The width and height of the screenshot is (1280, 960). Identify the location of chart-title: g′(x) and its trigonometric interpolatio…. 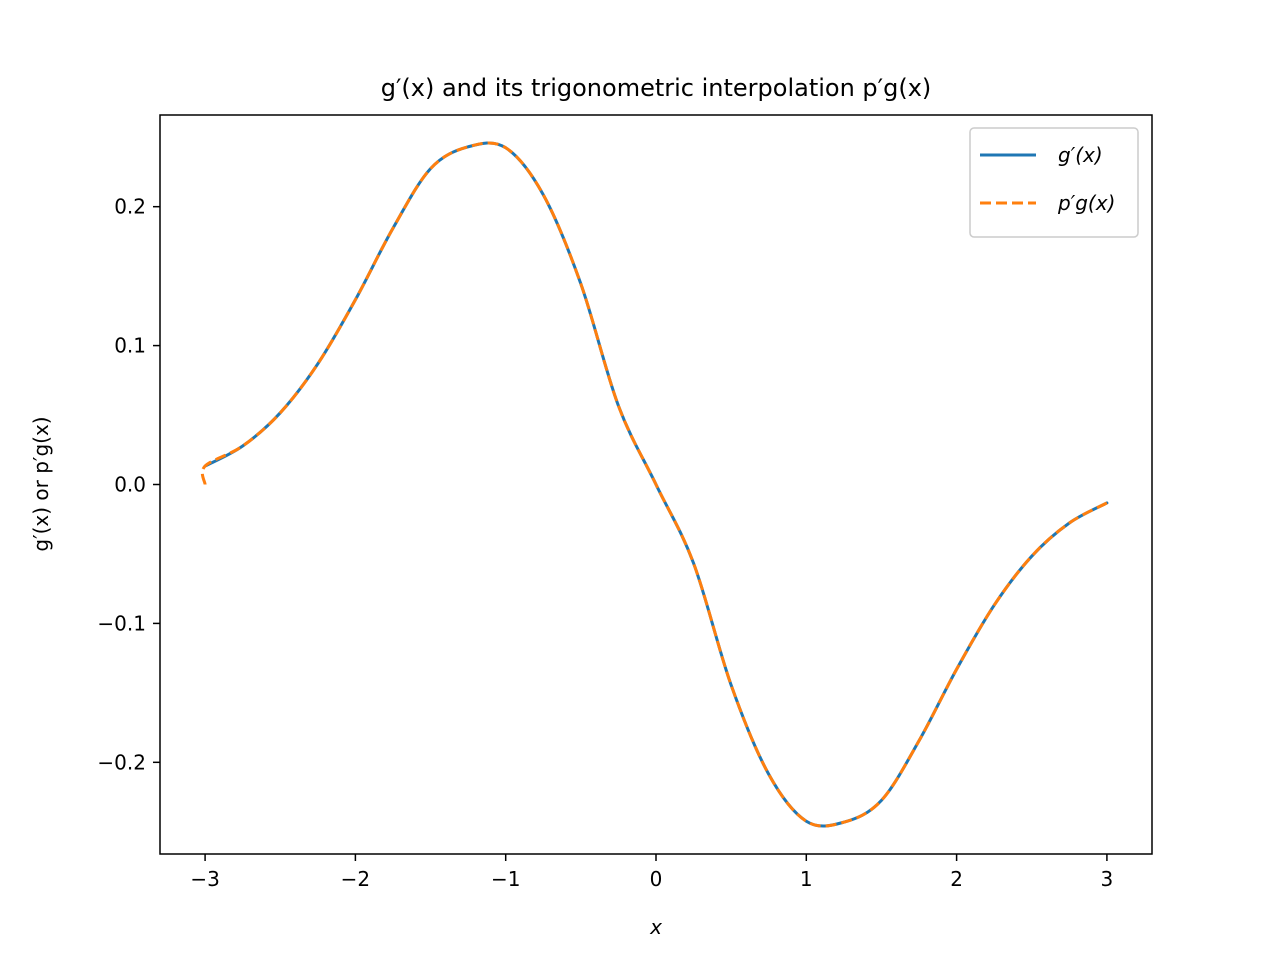
(656, 88).